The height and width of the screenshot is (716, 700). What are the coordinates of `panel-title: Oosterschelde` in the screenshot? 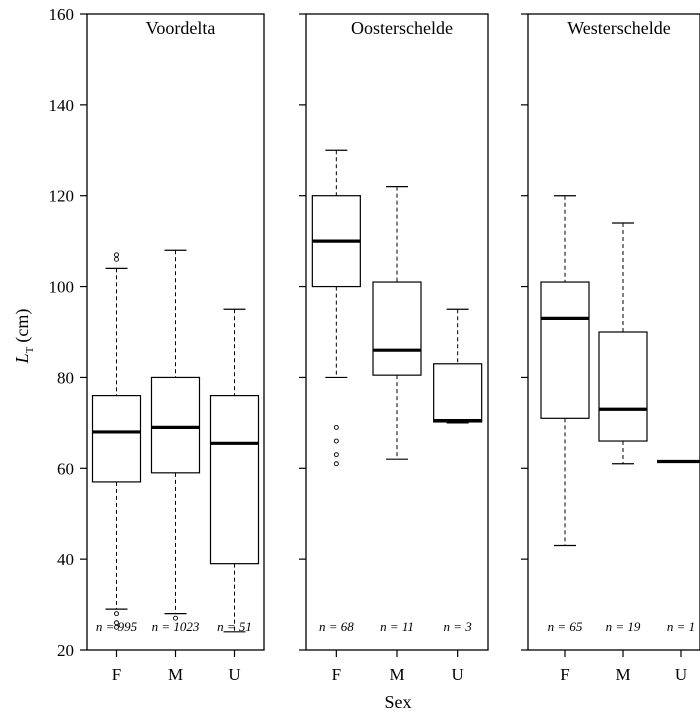 It's located at (402, 28).